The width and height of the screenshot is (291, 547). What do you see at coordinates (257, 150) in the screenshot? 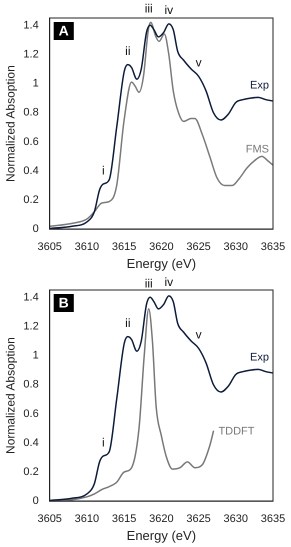
I see `series-label: FMS` at bounding box center [257, 150].